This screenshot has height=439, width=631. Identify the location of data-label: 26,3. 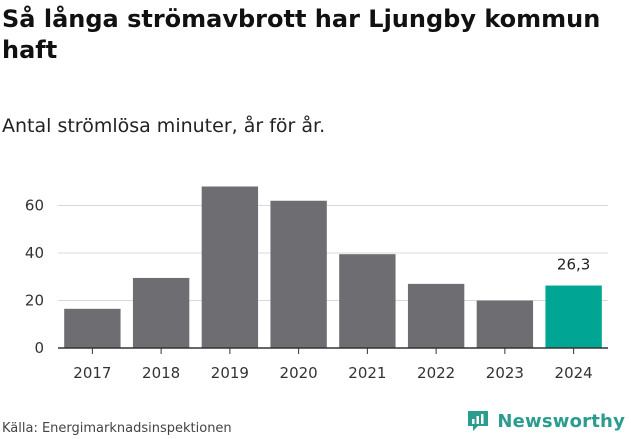
(573, 265).